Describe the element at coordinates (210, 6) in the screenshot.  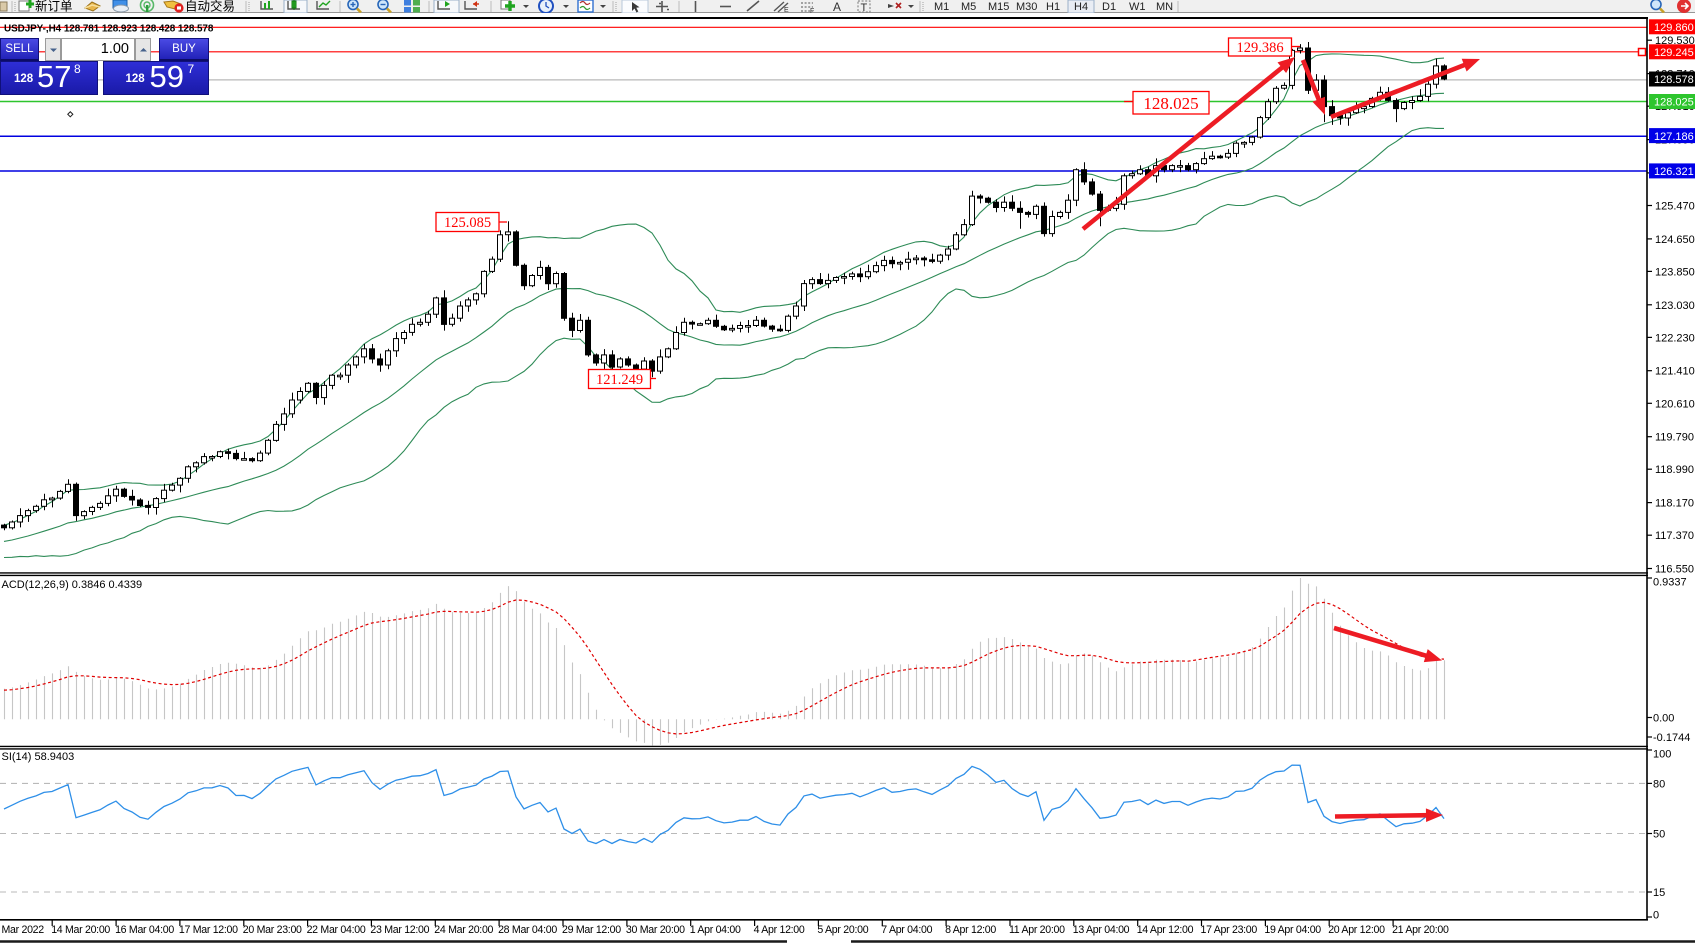
I see `svg-text: 自动交易` at that location.